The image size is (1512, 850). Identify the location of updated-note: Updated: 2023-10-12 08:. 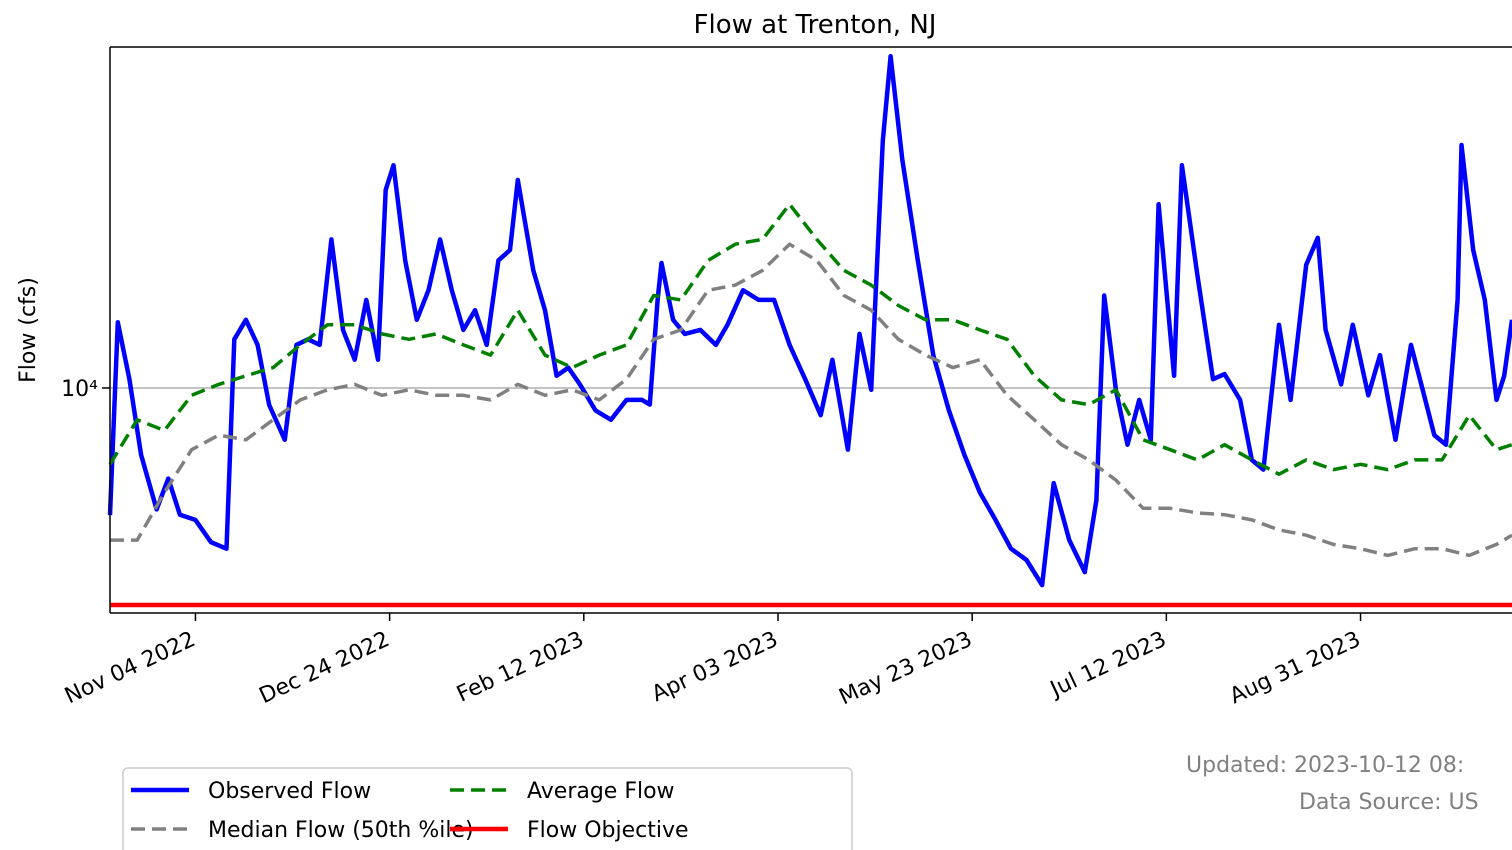
(1325, 765).